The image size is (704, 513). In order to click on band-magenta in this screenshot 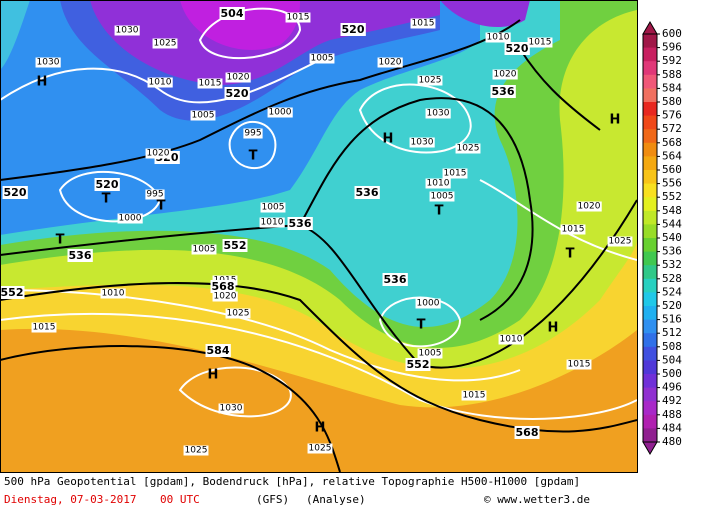, I will do `click(240, 25)`.